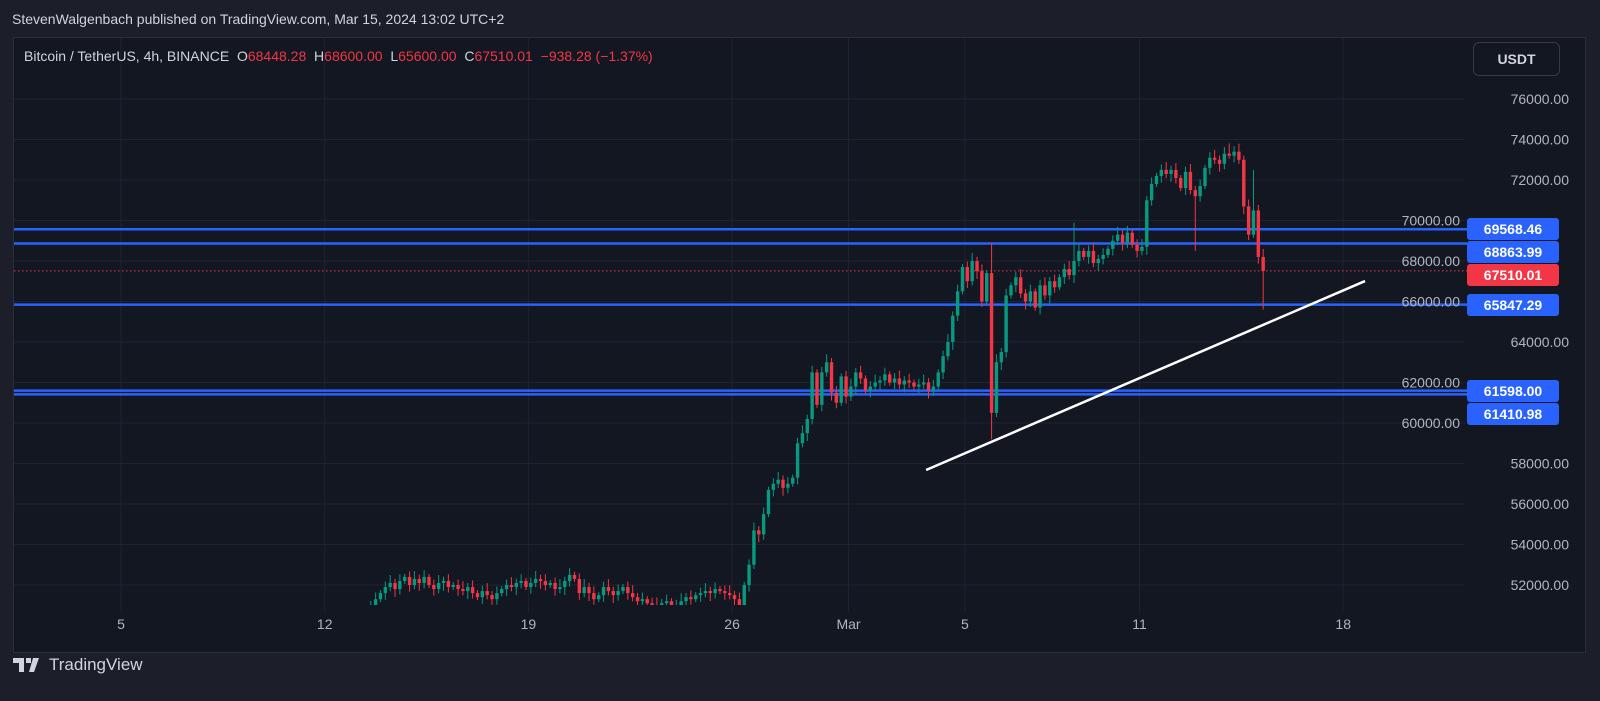  Describe the element at coordinates (1513, 390) in the screenshot. I see `price-label: 61598.00` at that location.